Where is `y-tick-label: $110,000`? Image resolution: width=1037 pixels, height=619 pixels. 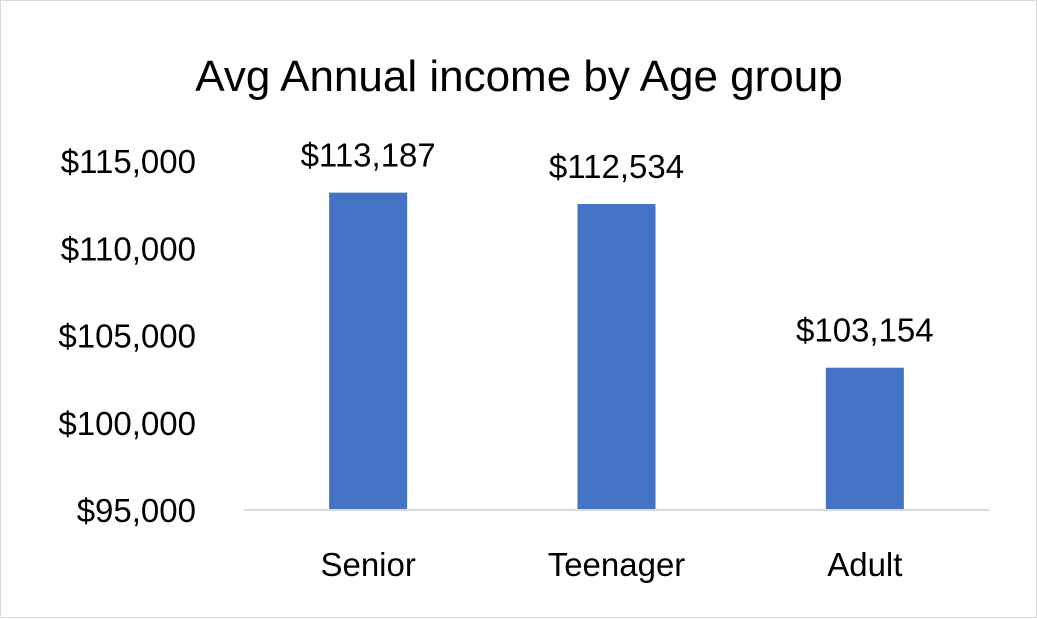 y-tick-label: $110,000 is located at coordinates (128, 248).